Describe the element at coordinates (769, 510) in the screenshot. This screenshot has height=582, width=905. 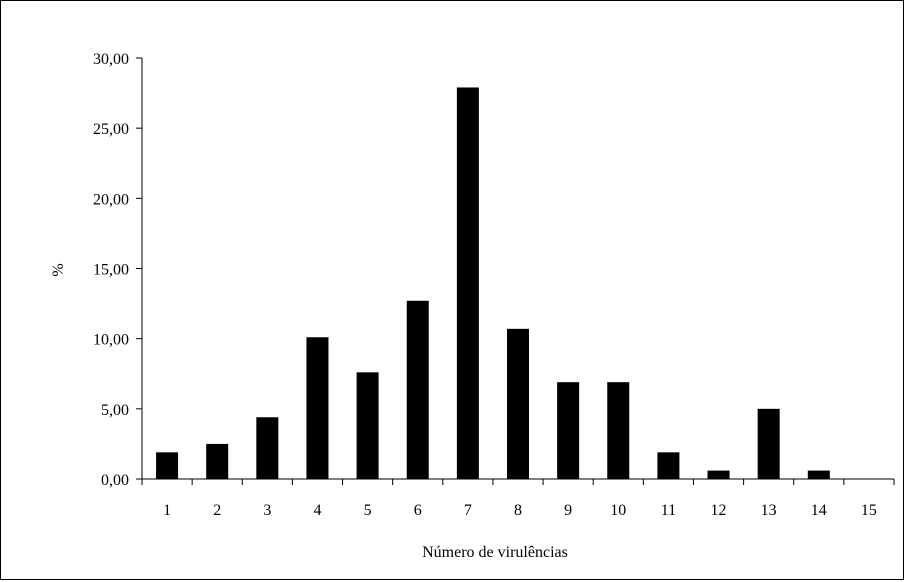
I see `x-tick-label: 13` at that location.